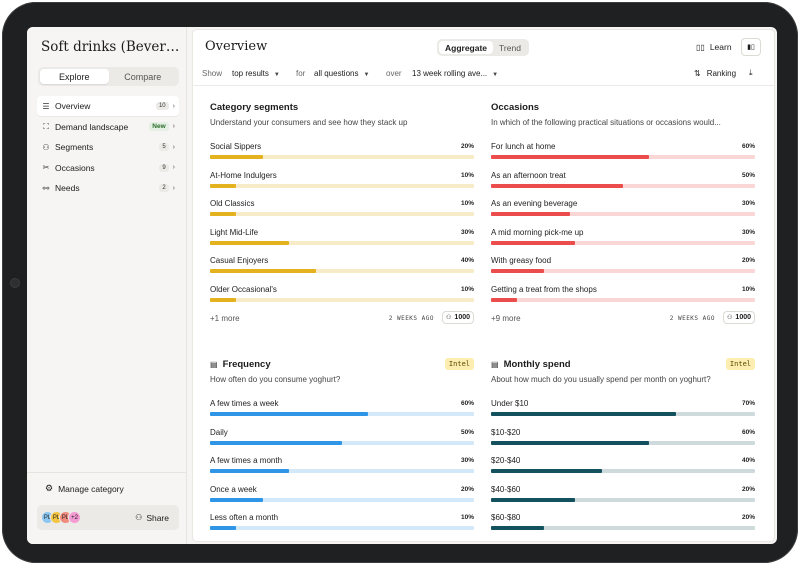 The height and width of the screenshot is (565, 800). What do you see at coordinates (342, 264) in the screenshot?
I see `result-row: Casual Enjoyers 40%` at bounding box center [342, 264].